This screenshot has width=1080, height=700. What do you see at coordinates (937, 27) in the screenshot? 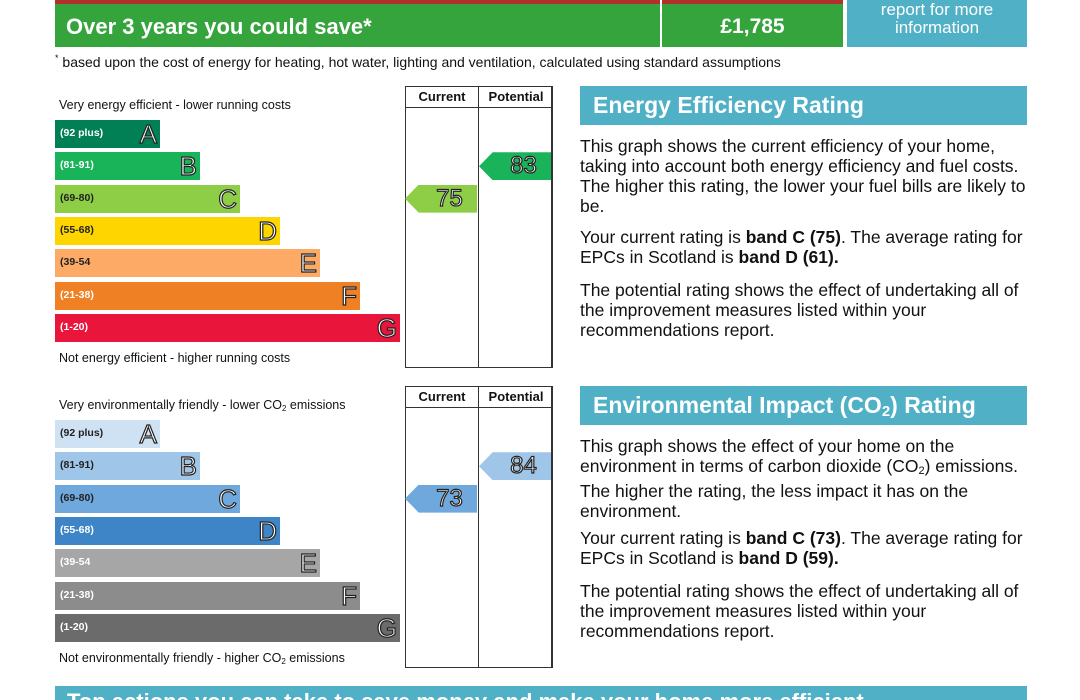
I see `report-line-2: information` at bounding box center [937, 27].